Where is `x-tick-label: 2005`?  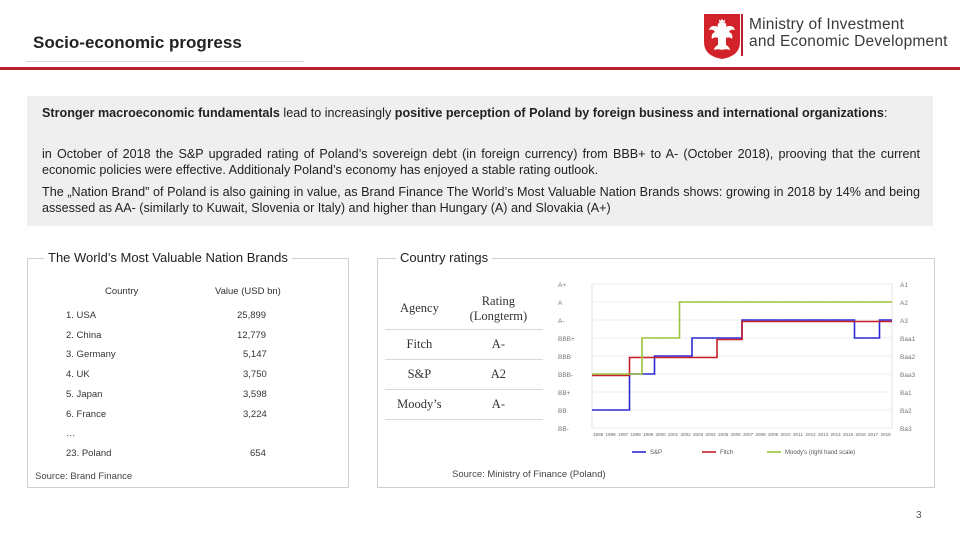 x-tick-label: 2005 is located at coordinates (723, 434).